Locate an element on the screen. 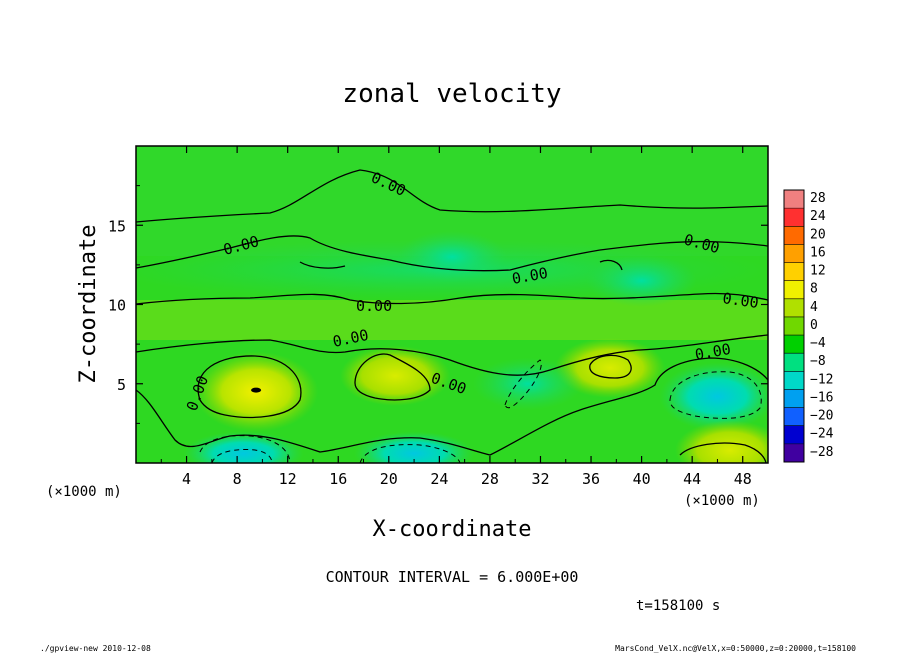 This screenshot has width=904, height=654. x-tick-label: 24 is located at coordinates (439, 479).